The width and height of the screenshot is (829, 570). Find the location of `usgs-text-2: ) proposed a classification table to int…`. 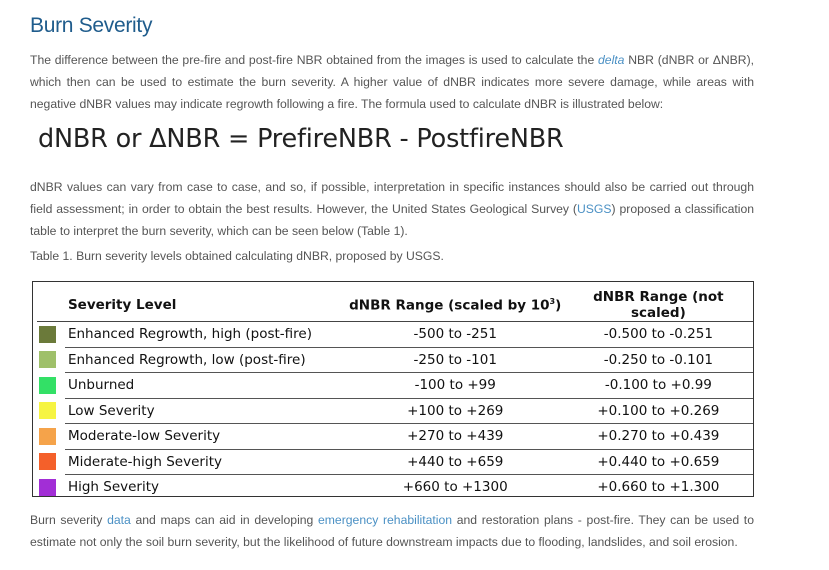

usgs-text-2: ) proposed a classification table to int… is located at coordinates (392, 220).